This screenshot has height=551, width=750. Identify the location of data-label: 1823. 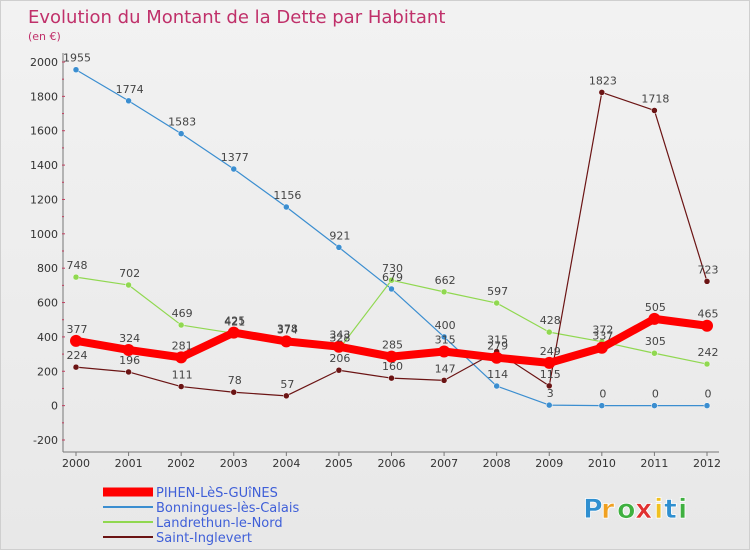
(603, 80).